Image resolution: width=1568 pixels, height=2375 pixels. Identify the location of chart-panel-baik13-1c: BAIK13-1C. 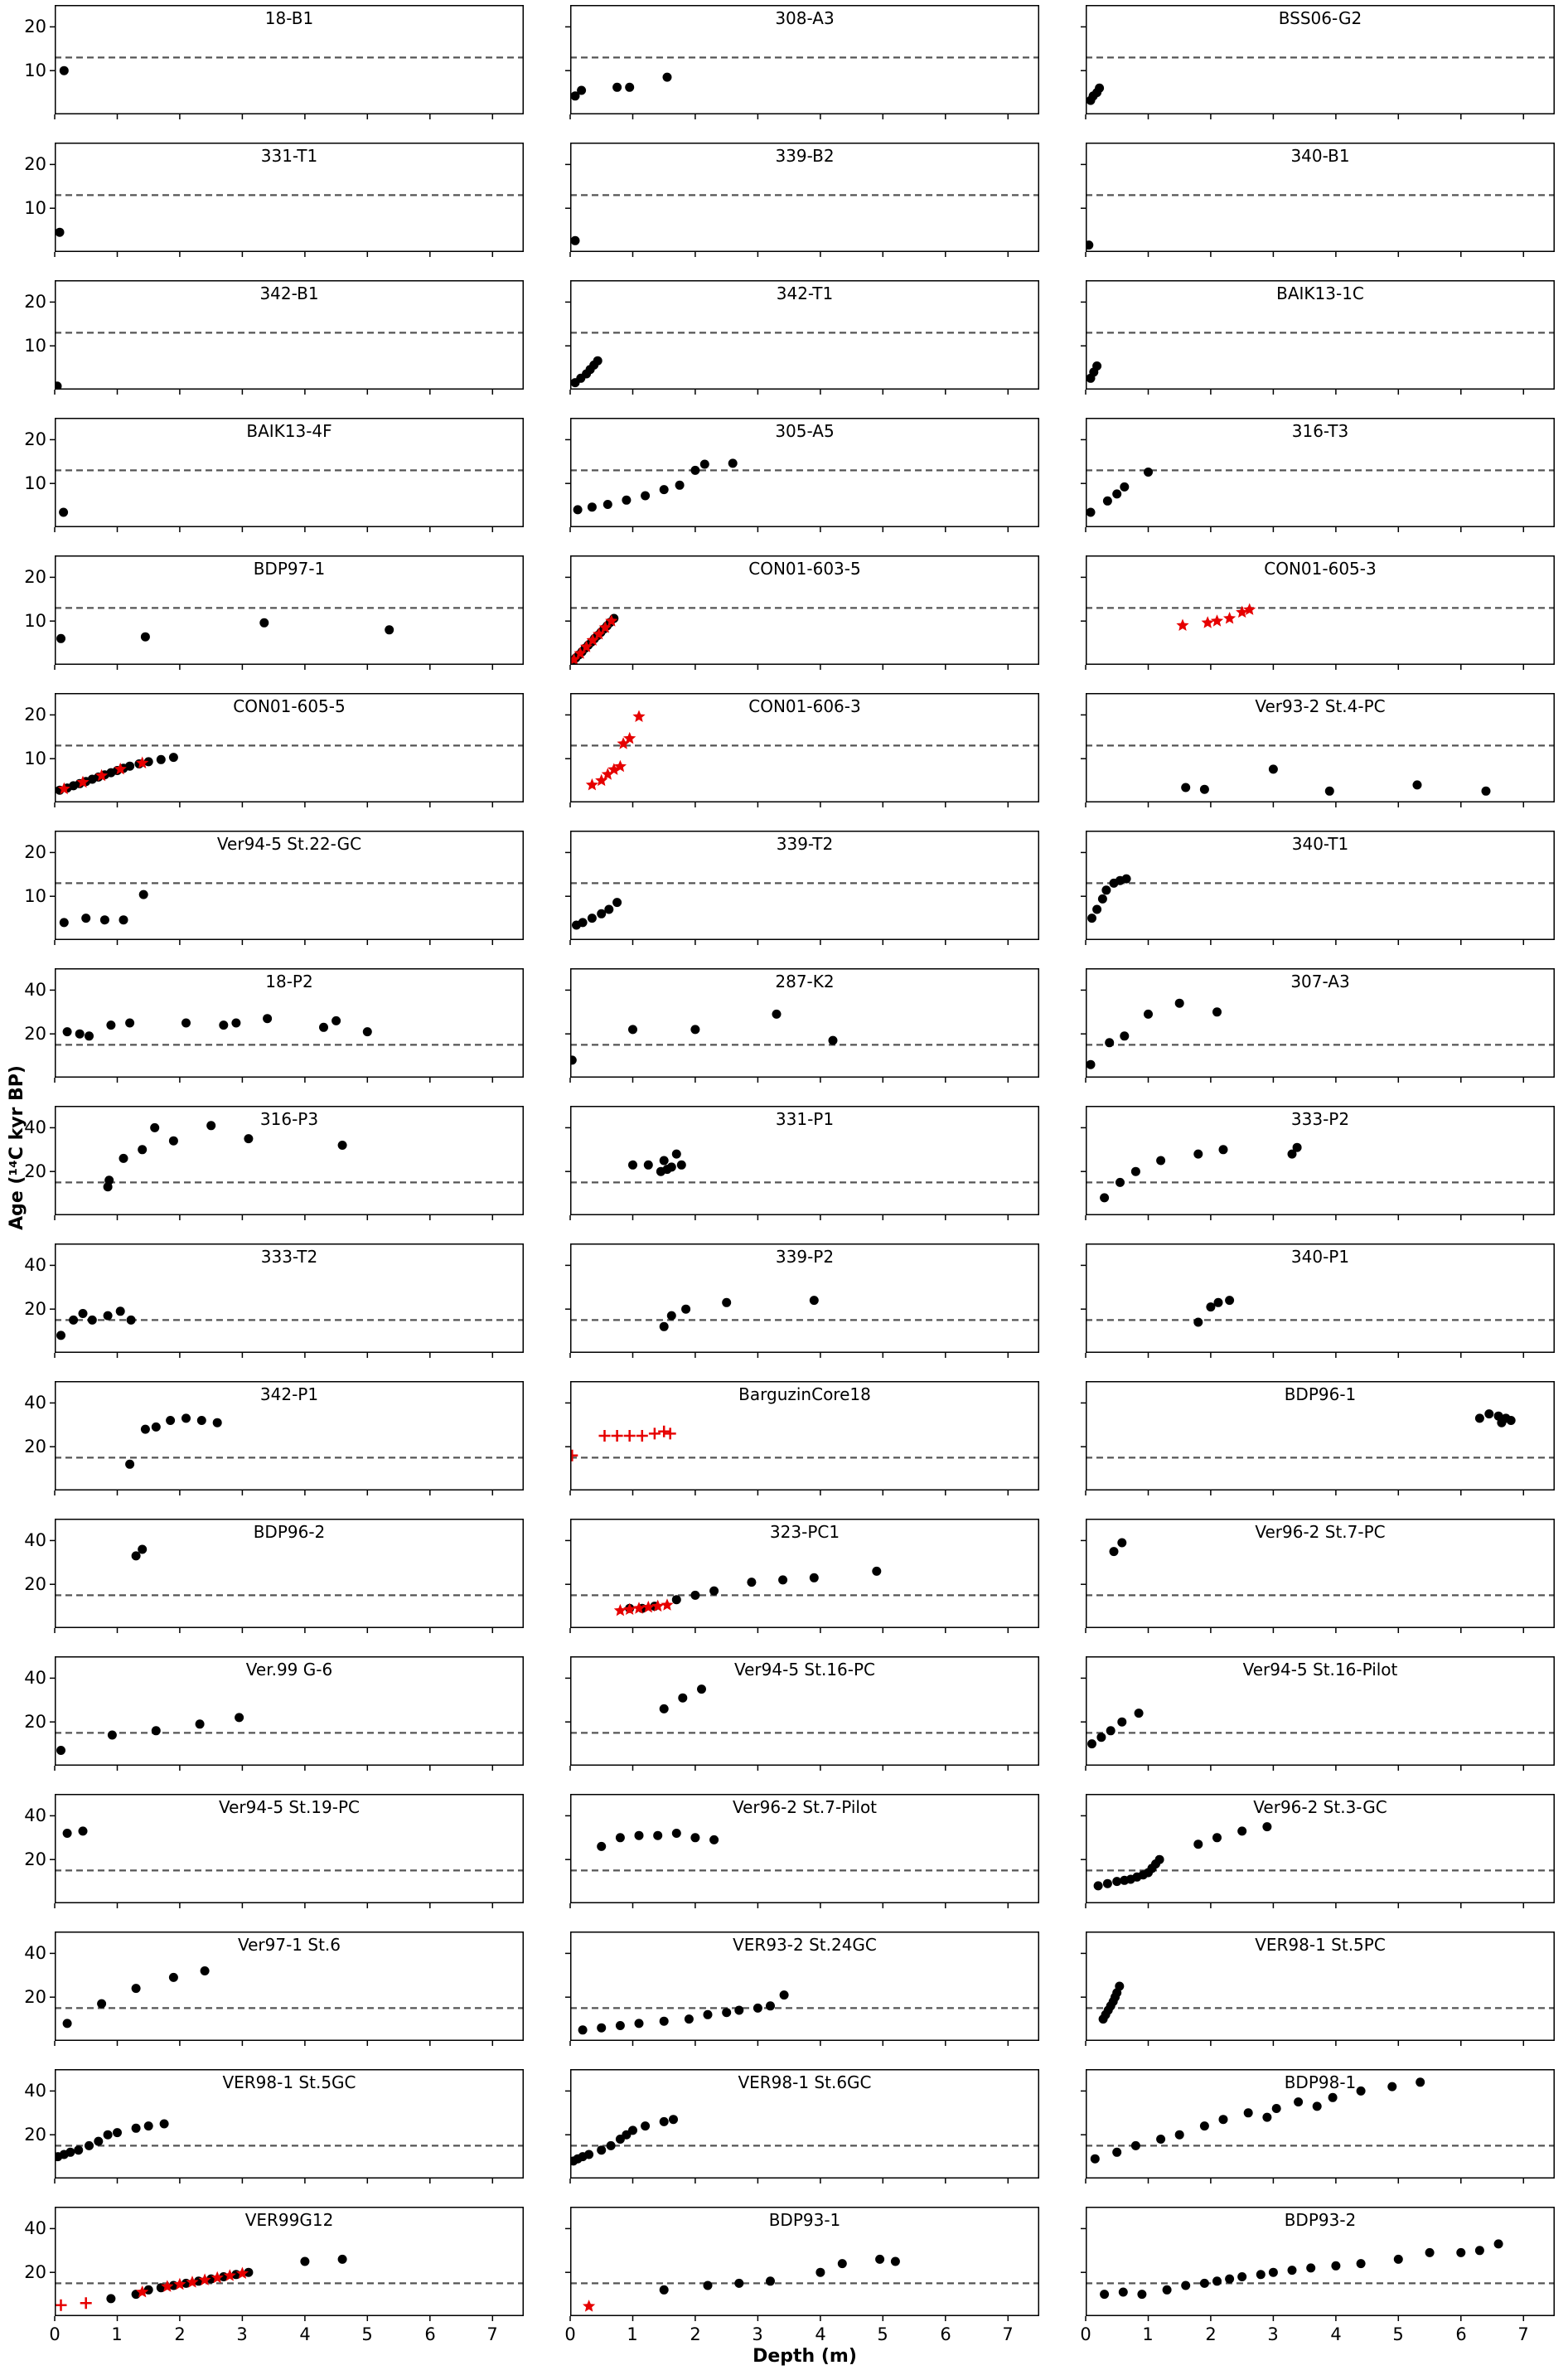
(1318, 337).